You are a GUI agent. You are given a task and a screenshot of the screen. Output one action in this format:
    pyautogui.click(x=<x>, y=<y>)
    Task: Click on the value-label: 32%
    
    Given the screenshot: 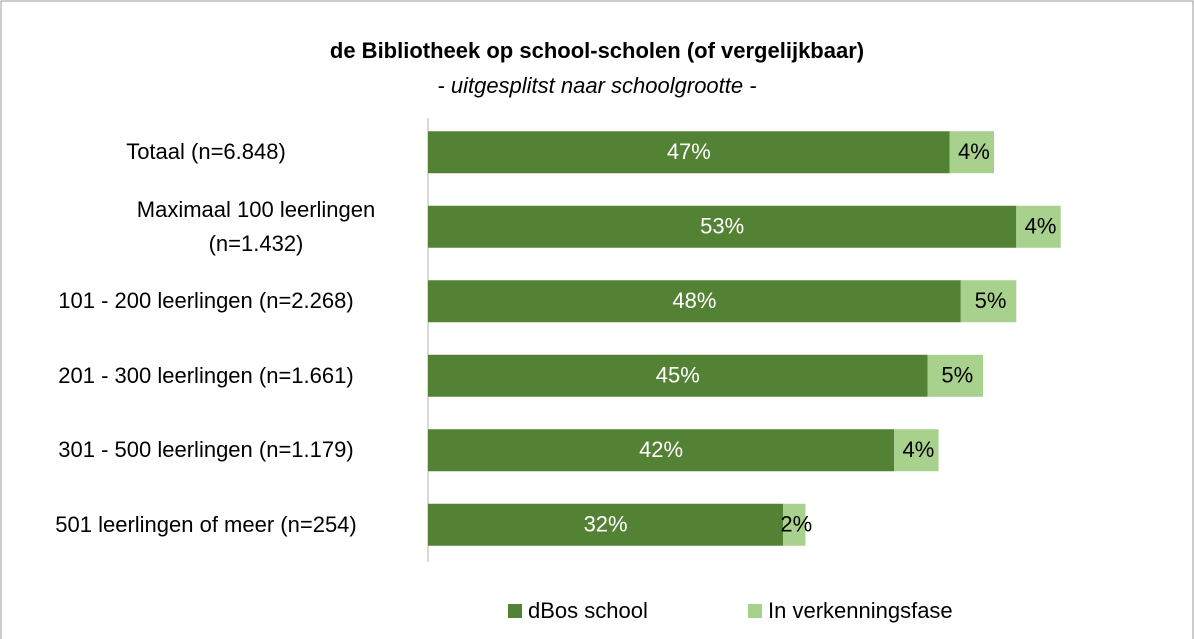 What is the action you would take?
    pyautogui.click(x=606, y=524)
    